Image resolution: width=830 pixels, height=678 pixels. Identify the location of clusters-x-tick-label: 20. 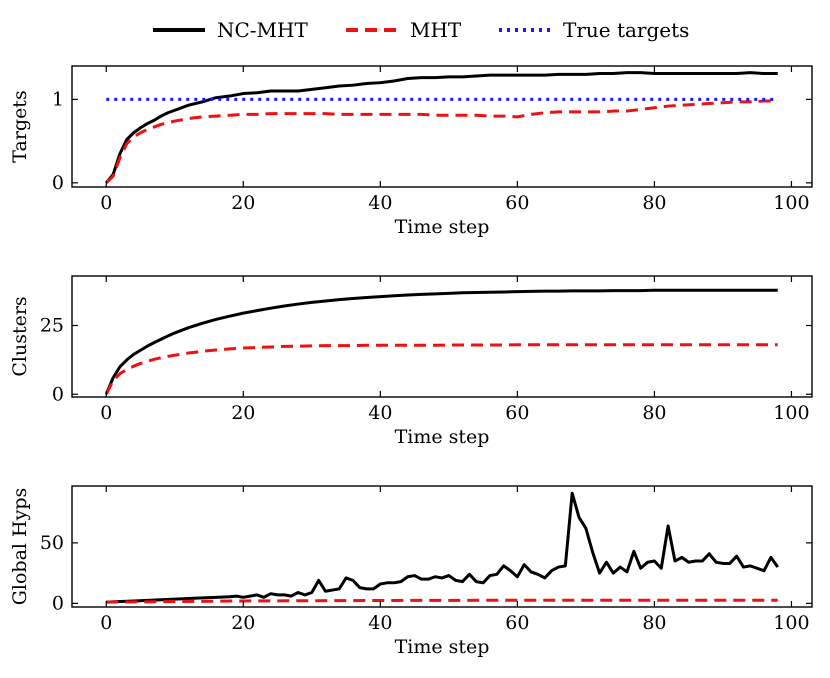
(243, 413).